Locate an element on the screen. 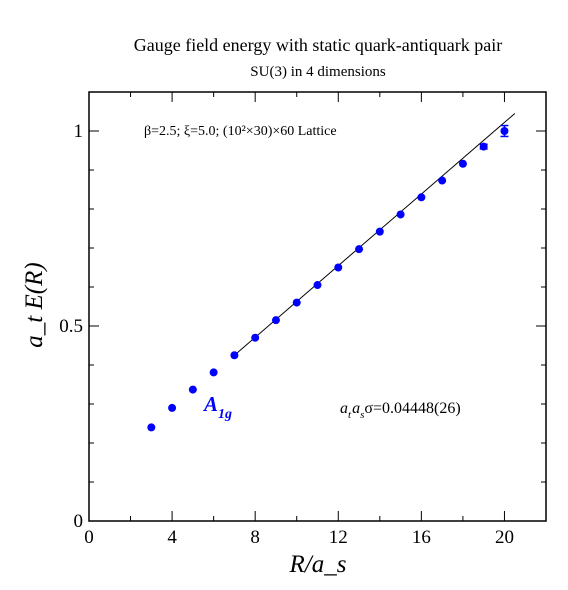 This screenshot has width=568, height=590. sigma-t: t is located at coordinates (350, 415).